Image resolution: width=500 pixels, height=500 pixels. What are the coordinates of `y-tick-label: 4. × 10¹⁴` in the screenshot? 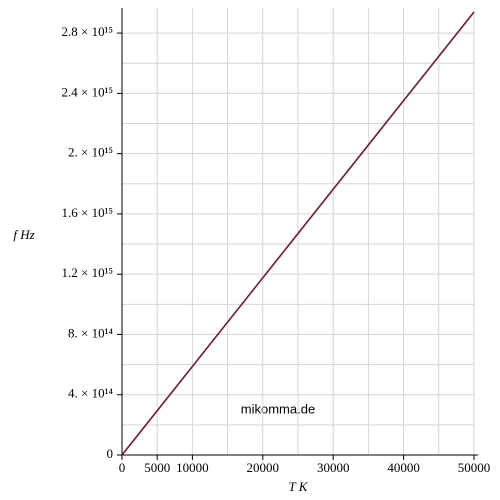 It's located at (90, 393).